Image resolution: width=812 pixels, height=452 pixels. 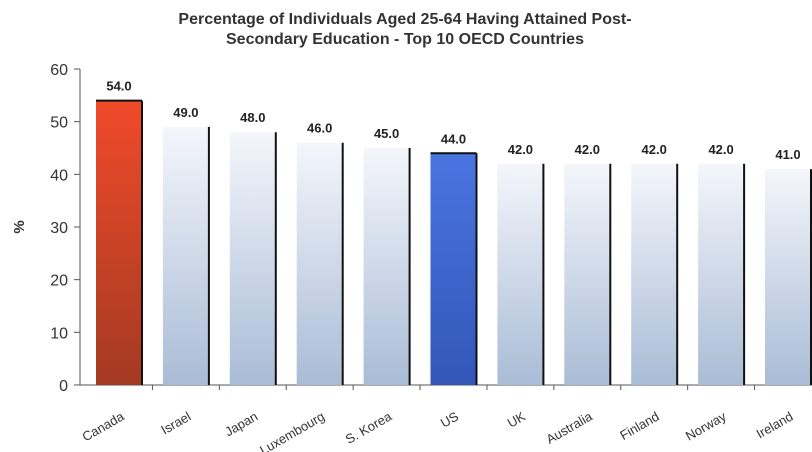 What do you see at coordinates (175, 423) in the screenshot?
I see `x-tick-label: Israel` at bounding box center [175, 423].